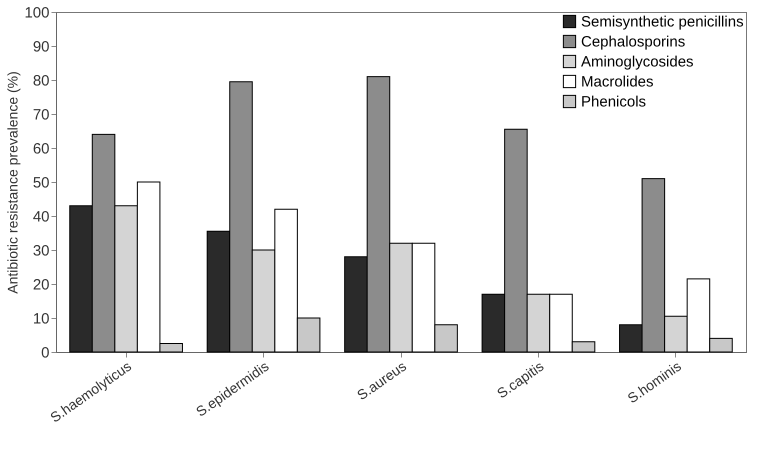 Image resolution: width=783 pixels, height=466 pixels. Describe the element at coordinates (41, 115) in the screenshot. I see `y-tick-label: 70` at that location.